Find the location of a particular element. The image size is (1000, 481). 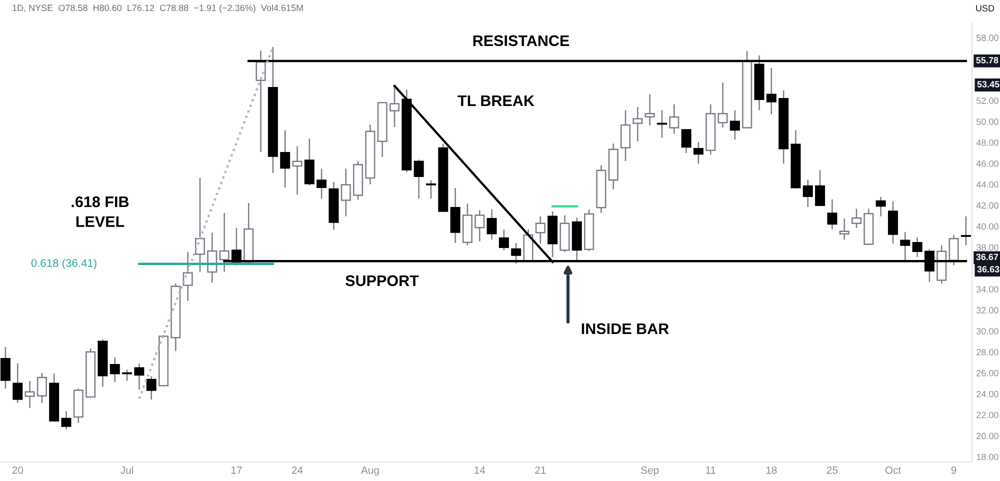

y-tick-label: 24.00 is located at coordinates (987, 394).